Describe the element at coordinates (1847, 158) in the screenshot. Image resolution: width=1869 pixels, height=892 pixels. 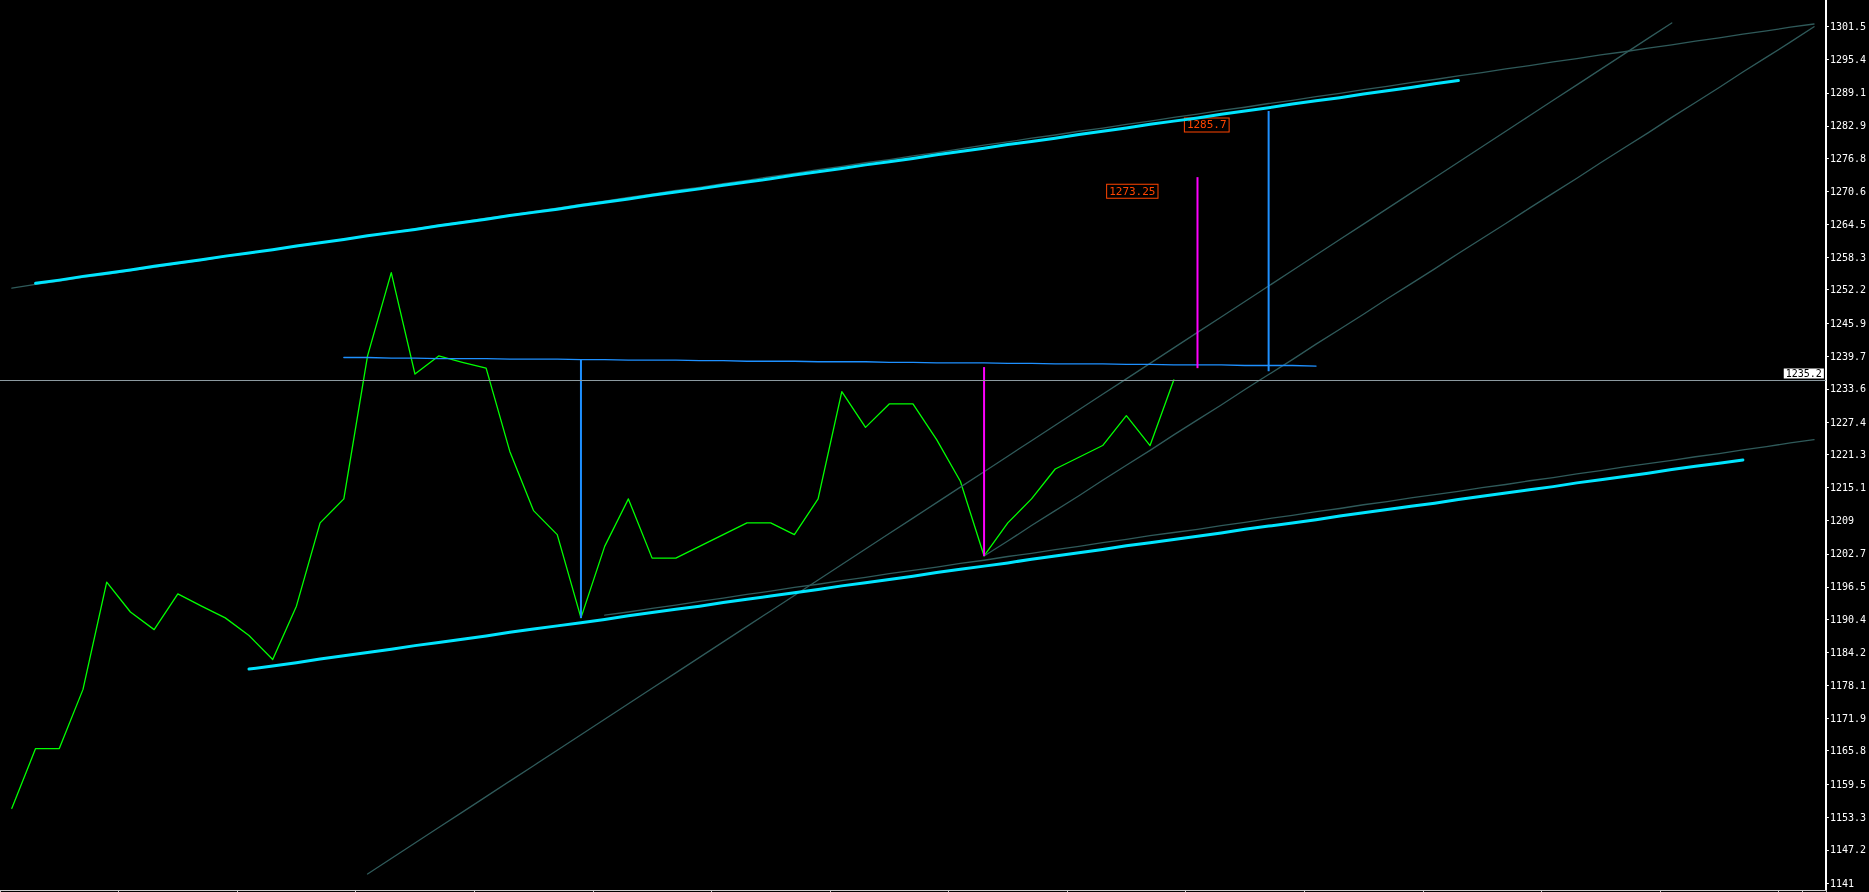
I see `y-tick-label: 1276.8` at that location.